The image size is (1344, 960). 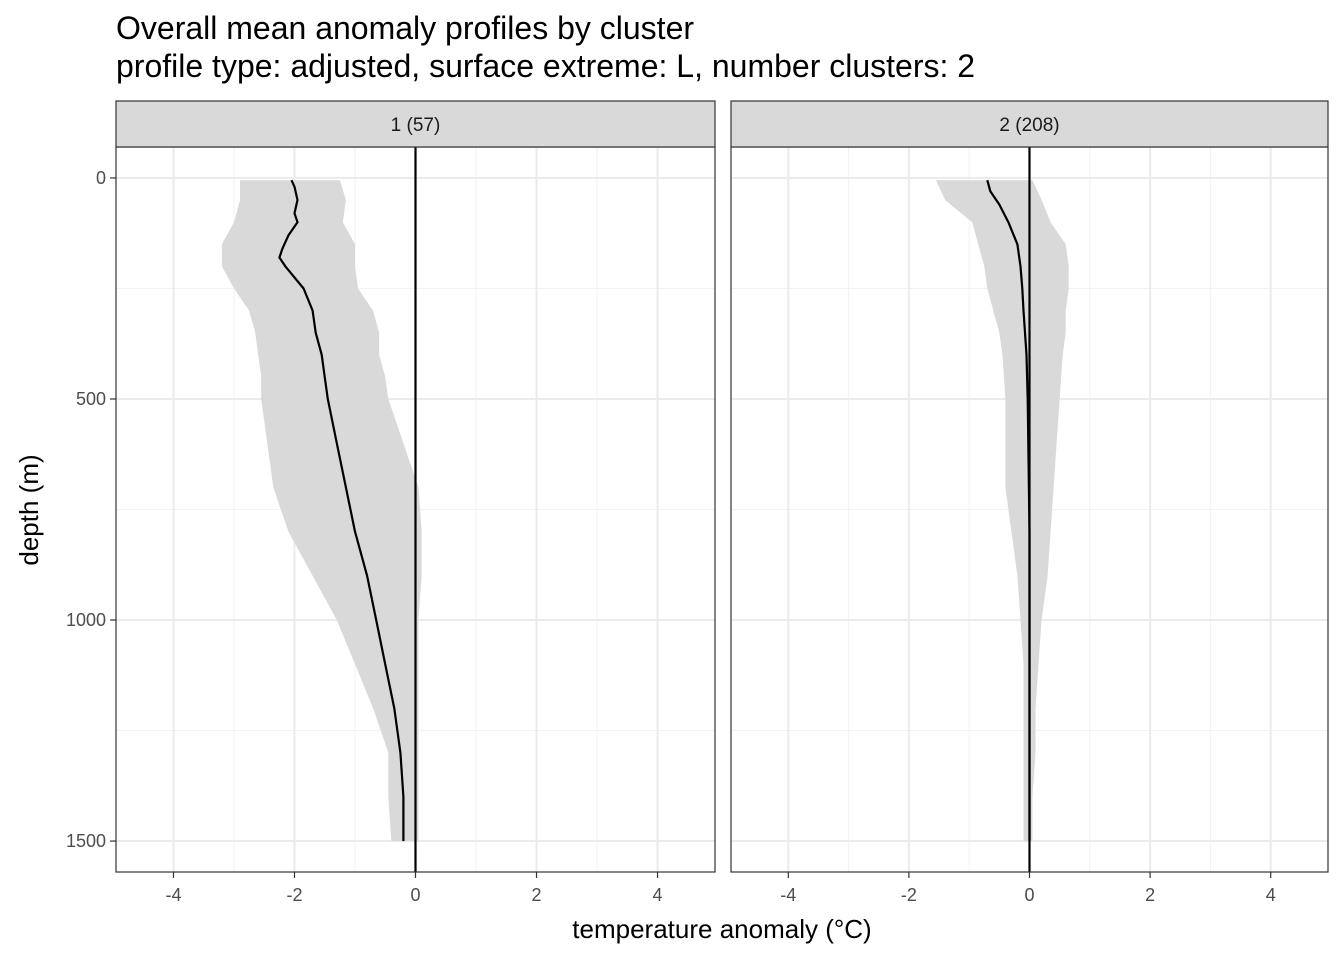 What do you see at coordinates (86, 620) in the screenshot?
I see `y-tick-label: 1000` at bounding box center [86, 620].